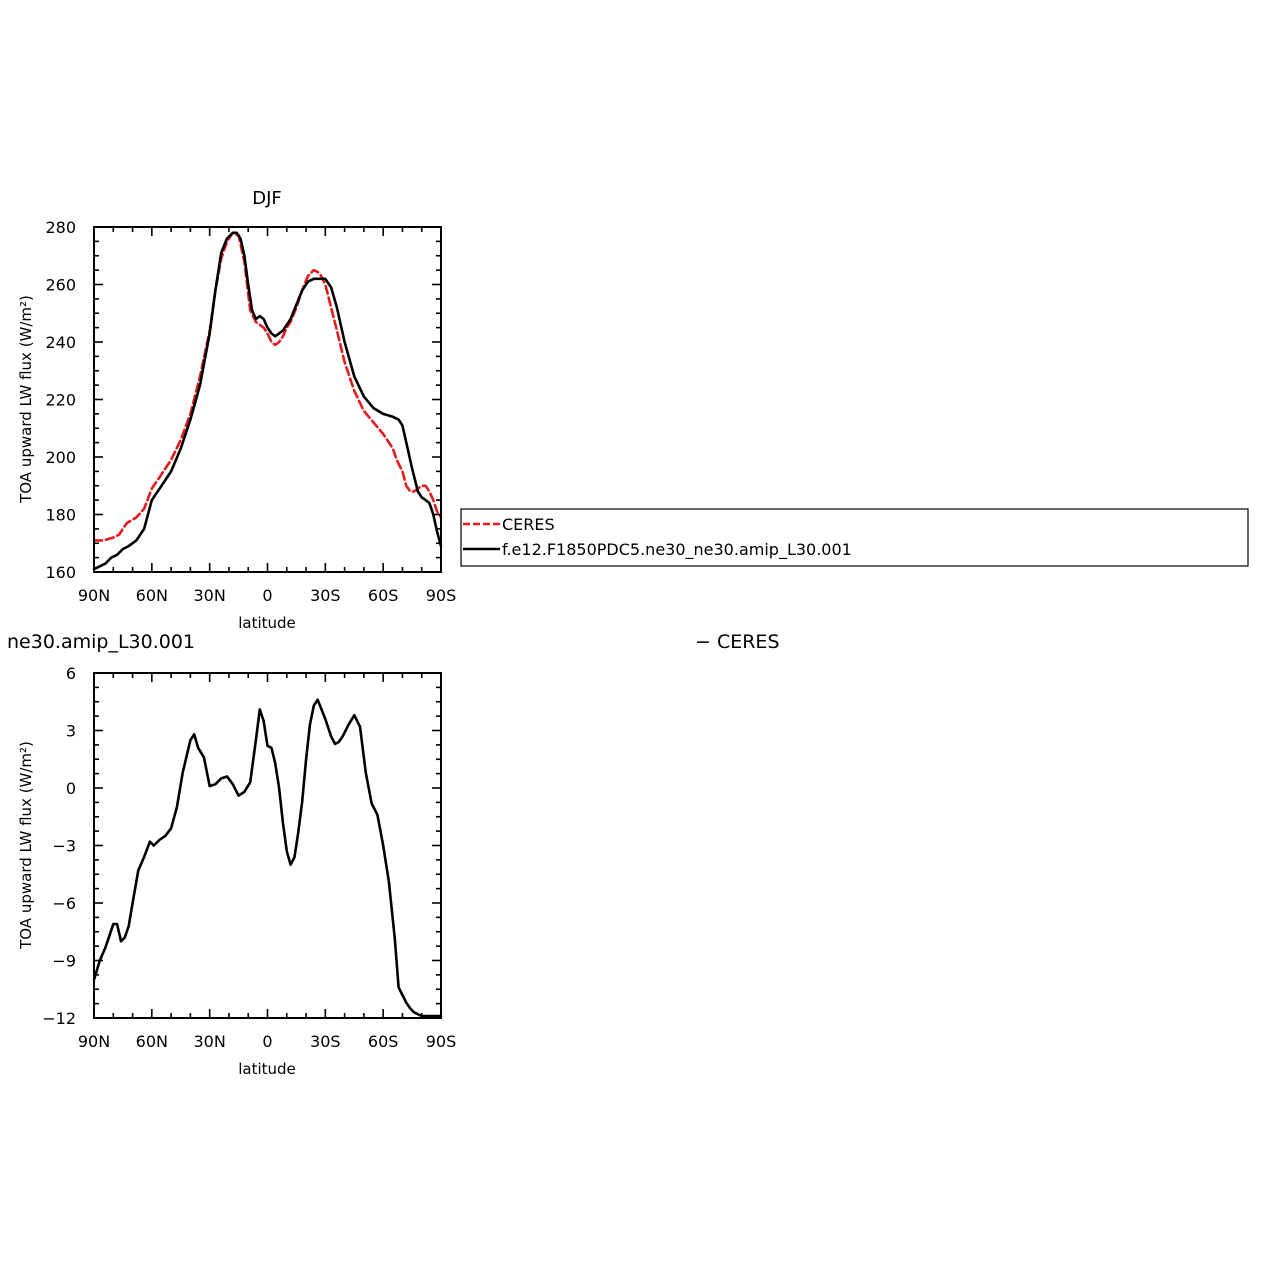 The width and height of the screenshot is (1267, 1263). What do you see at coordinates (71, 731) in the screenshot?
I see `y-tick-label: 3` at bounding box center [71, 731].